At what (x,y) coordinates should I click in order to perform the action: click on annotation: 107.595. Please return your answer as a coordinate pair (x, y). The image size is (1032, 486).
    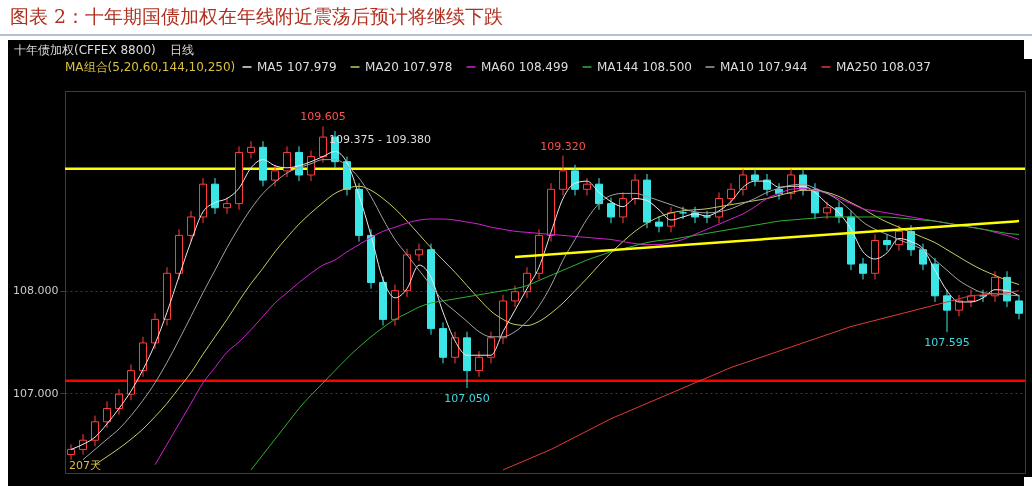
    Looking at the image, I should click on (947, 343).